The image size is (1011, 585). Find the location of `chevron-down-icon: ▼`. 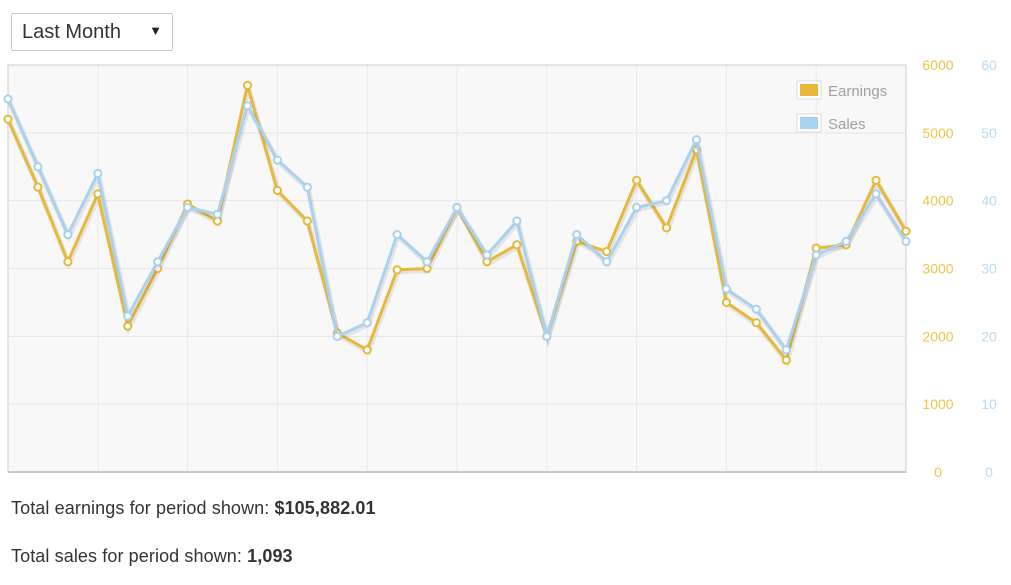

chevron-down-icon: ▼ is located at coordinates (155, 30).